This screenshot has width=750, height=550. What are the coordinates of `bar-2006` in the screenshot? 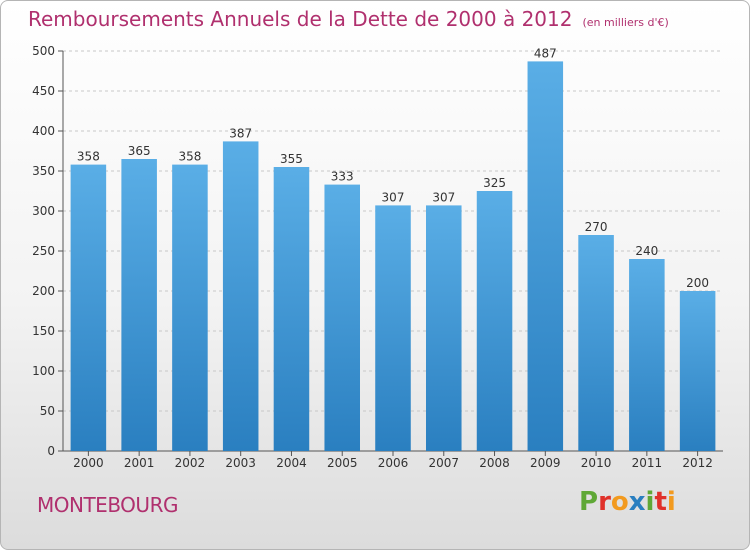 It's located at (393, 328).